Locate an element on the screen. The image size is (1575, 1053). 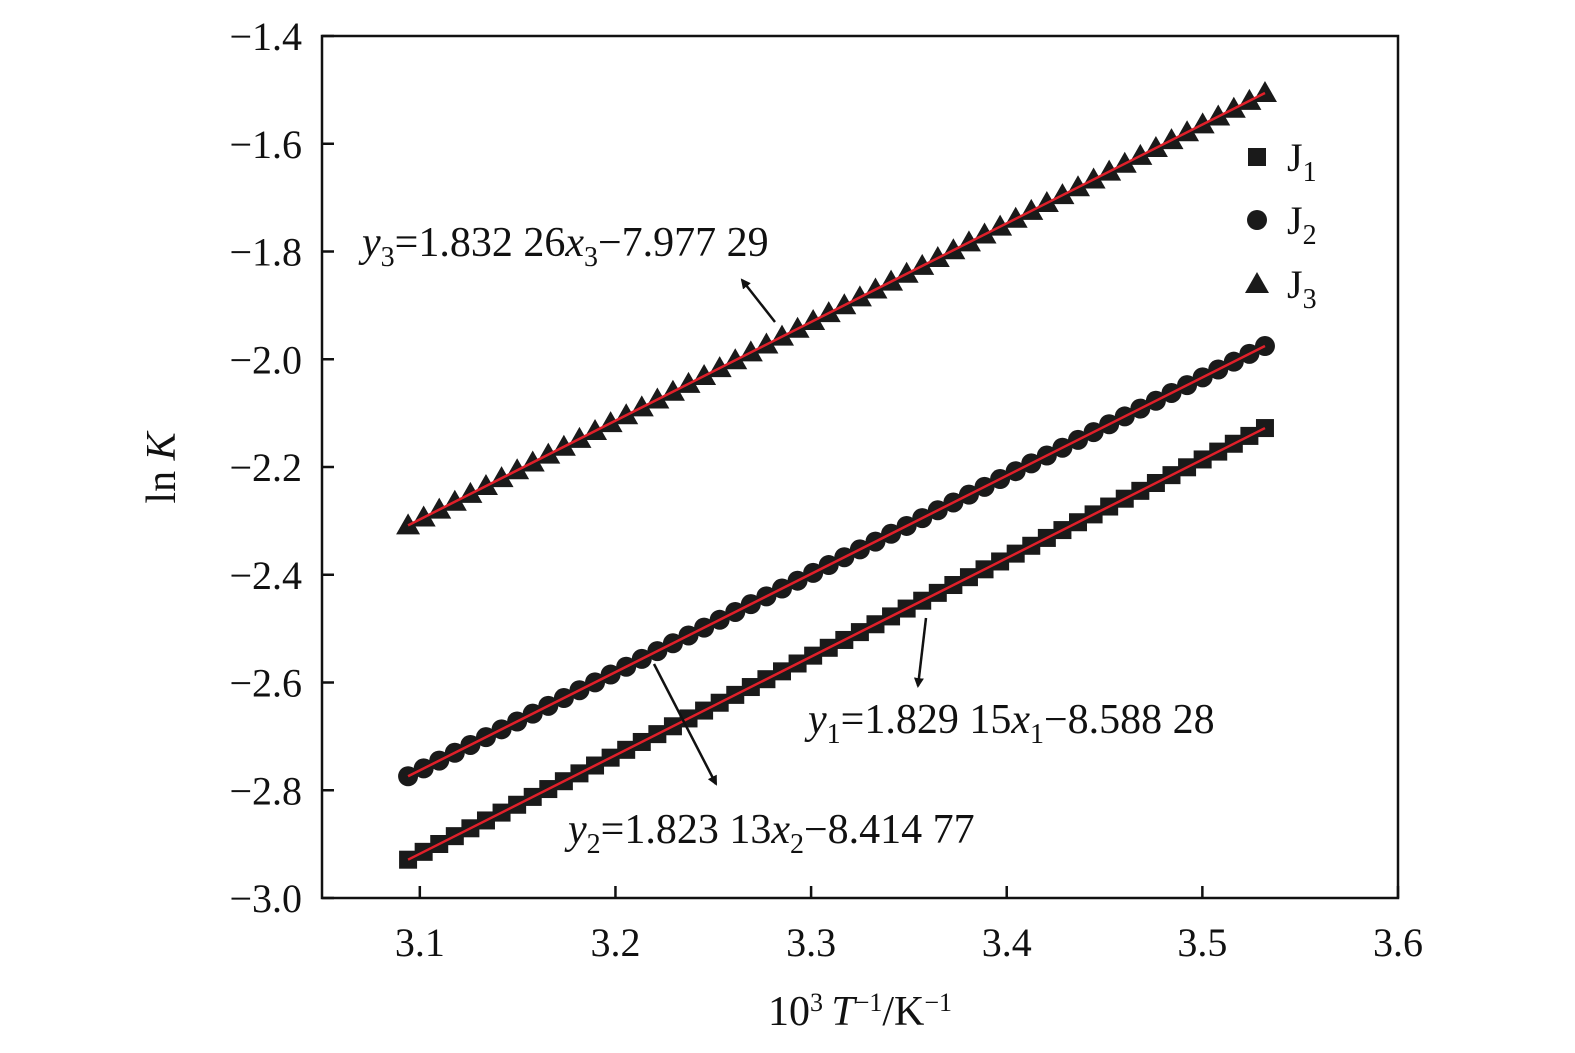
x-tick-label: 3.3 is located at coordinates (811, 942).